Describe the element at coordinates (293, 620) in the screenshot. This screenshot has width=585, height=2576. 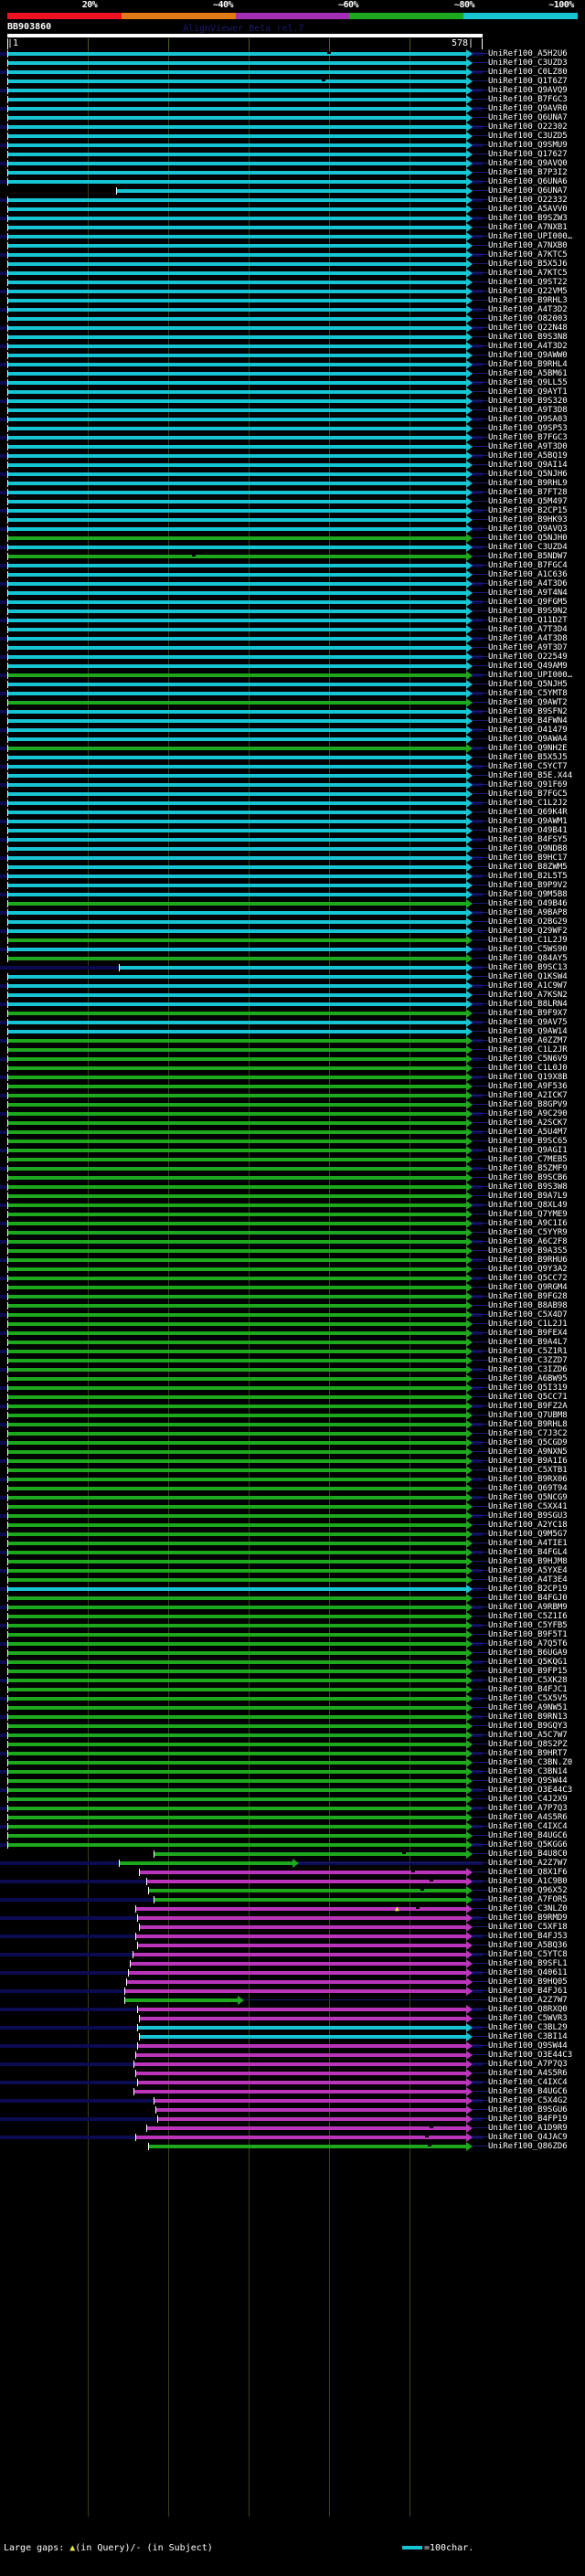
I see `hit-row: UniRef100_Q11D2T` at that location.